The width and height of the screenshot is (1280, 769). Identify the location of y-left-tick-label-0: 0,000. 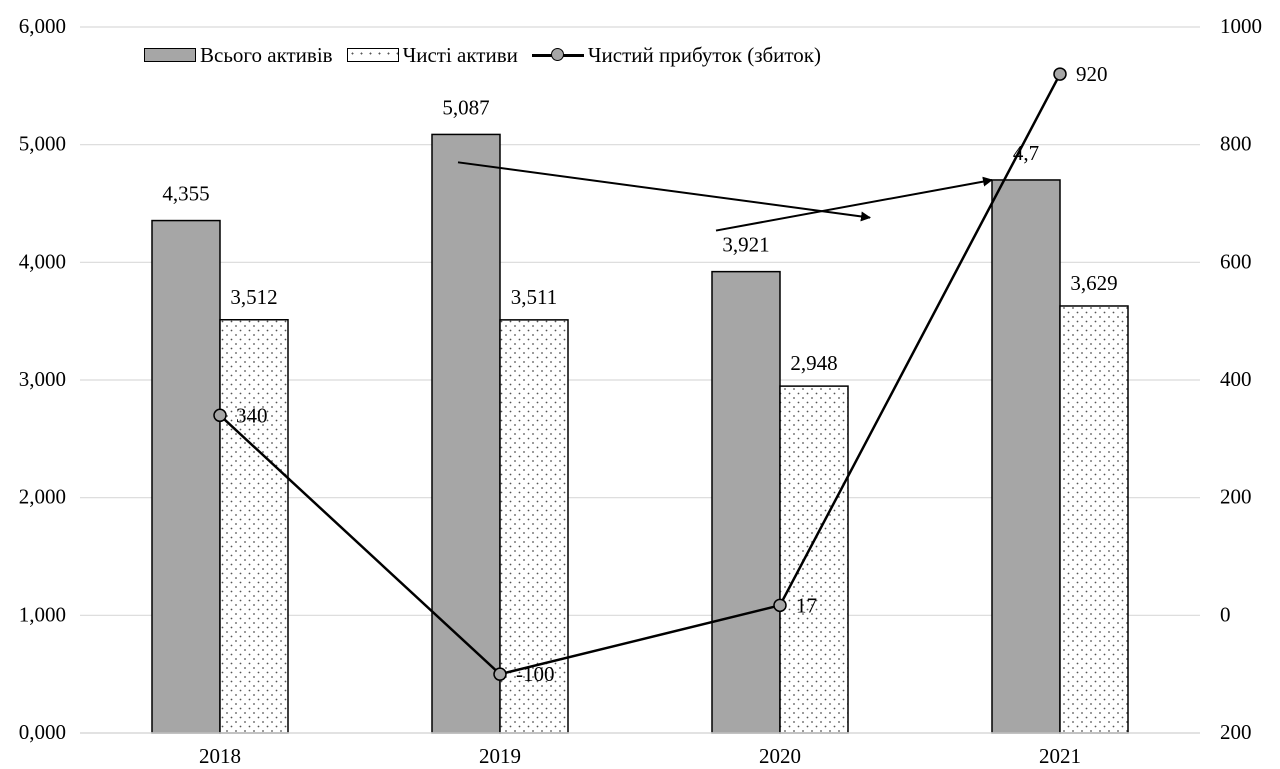
(42, 732).